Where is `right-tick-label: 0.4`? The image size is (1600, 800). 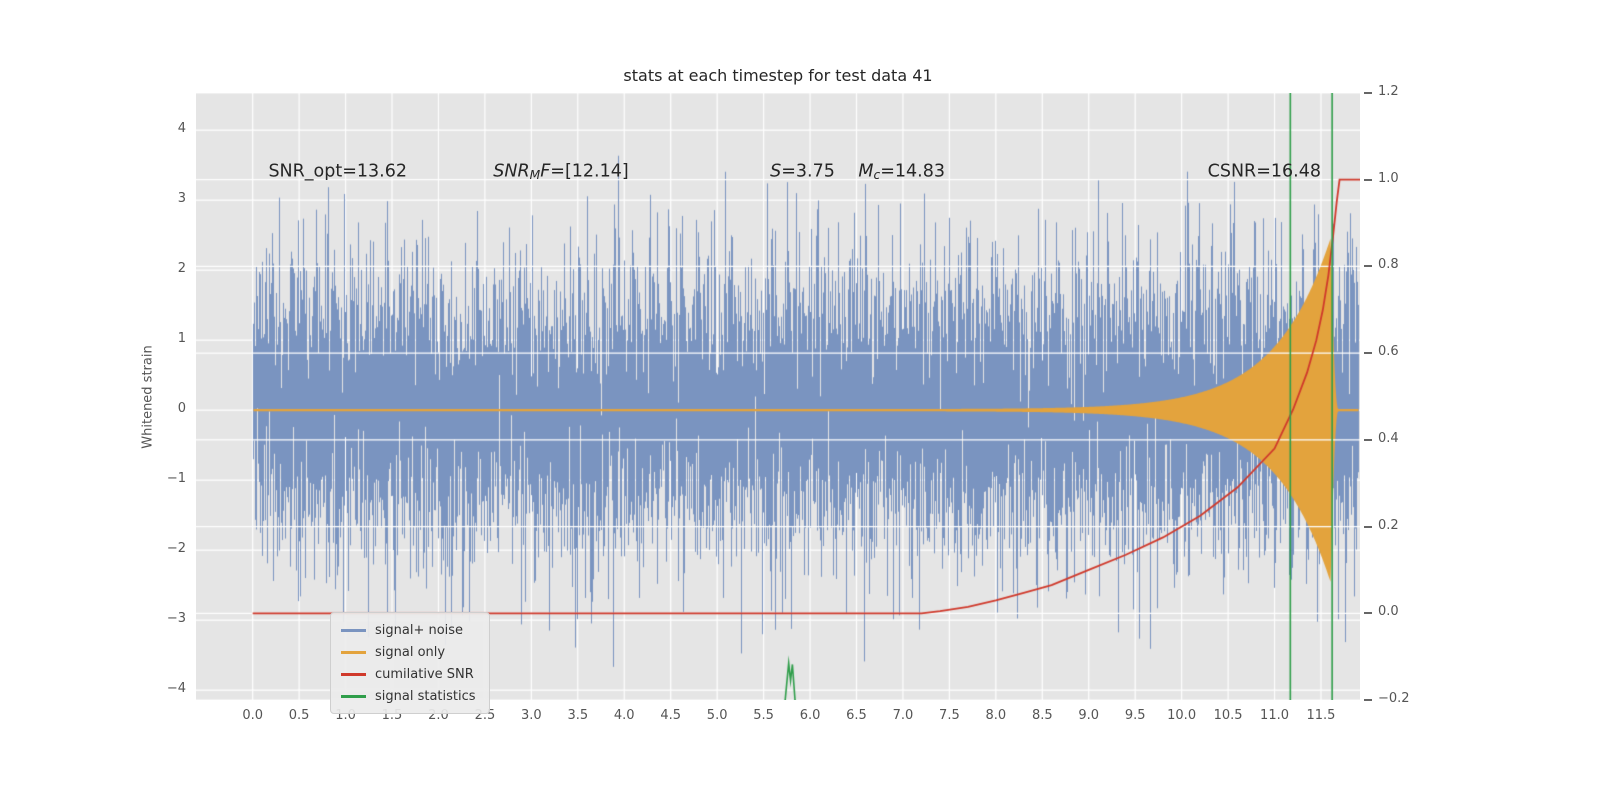 right-tick-label: 0.4 is located at coordinates (1388, 438).